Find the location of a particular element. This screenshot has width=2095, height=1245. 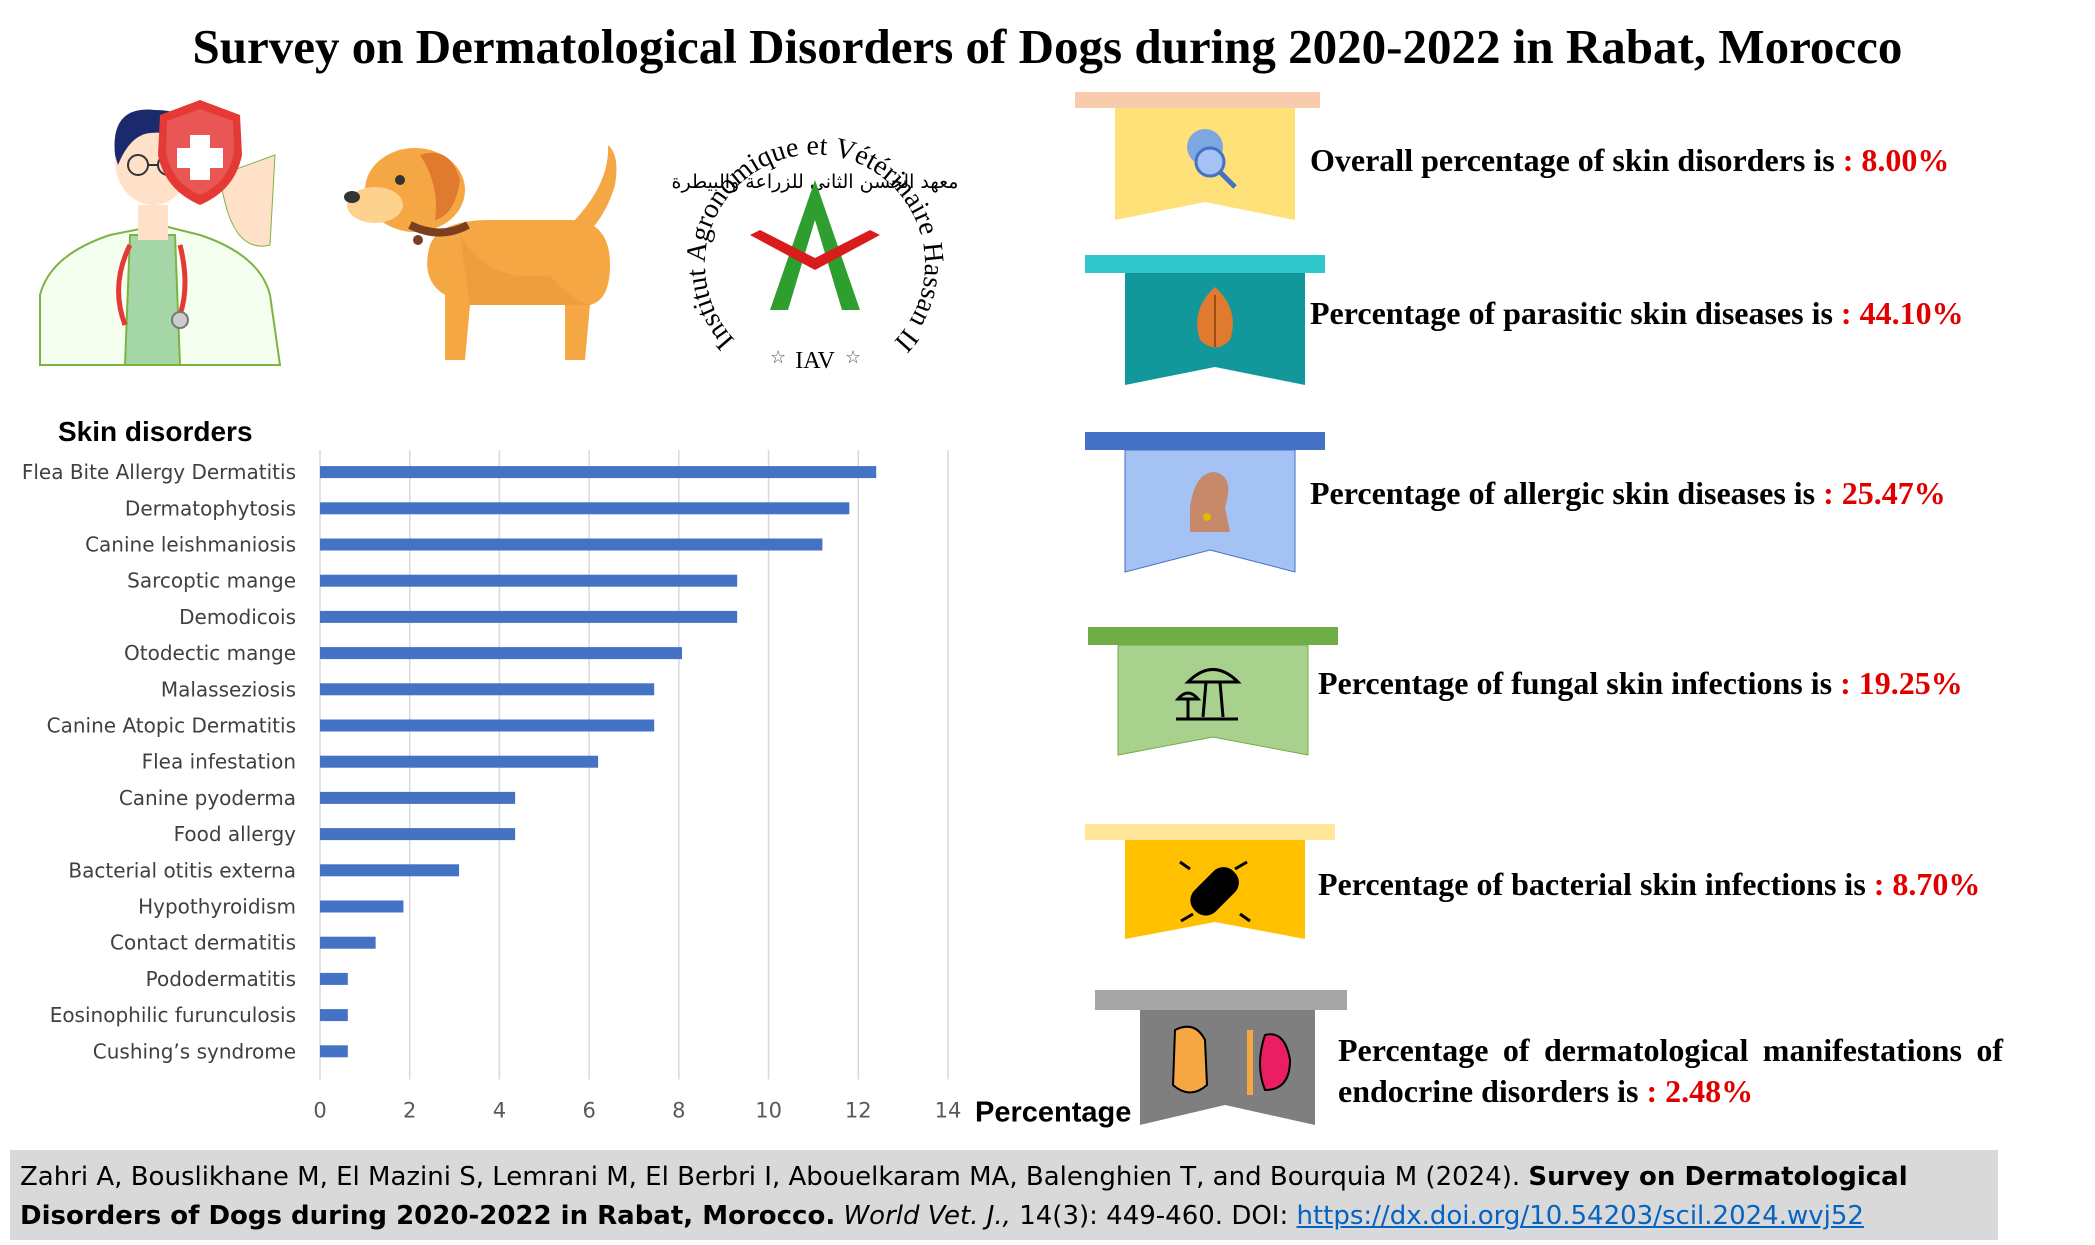

stat-banner-parasitic is located at coordinates (1205, 320).